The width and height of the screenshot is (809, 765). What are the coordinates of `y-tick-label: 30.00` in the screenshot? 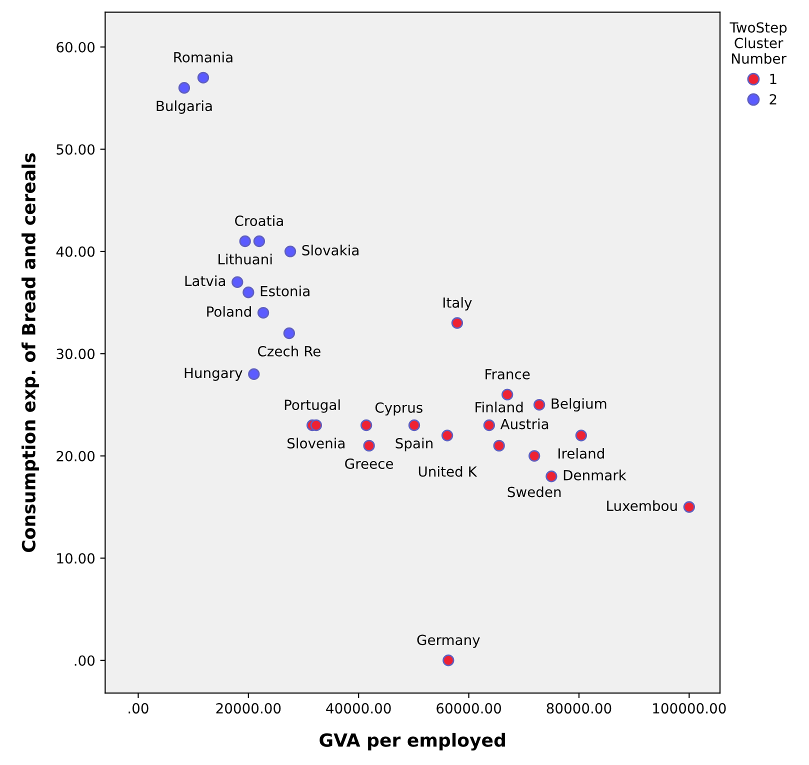 It's located at (75, 354).